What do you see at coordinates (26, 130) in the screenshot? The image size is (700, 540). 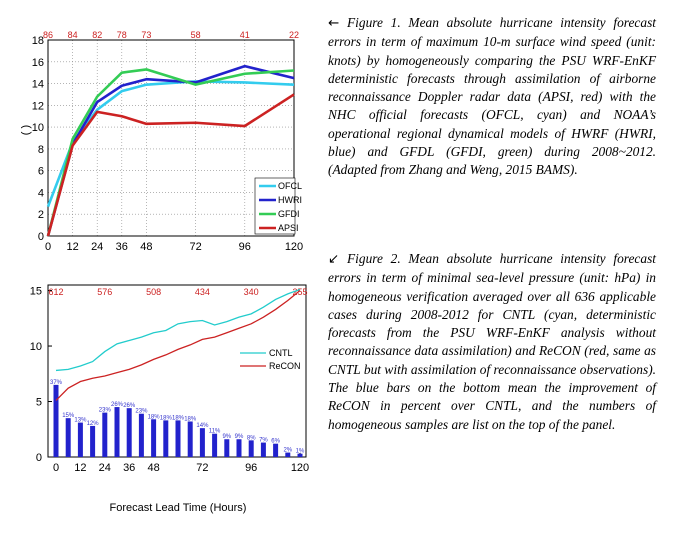 I see `figure1-ylabel: ( )` at bounding box center [26, 130].